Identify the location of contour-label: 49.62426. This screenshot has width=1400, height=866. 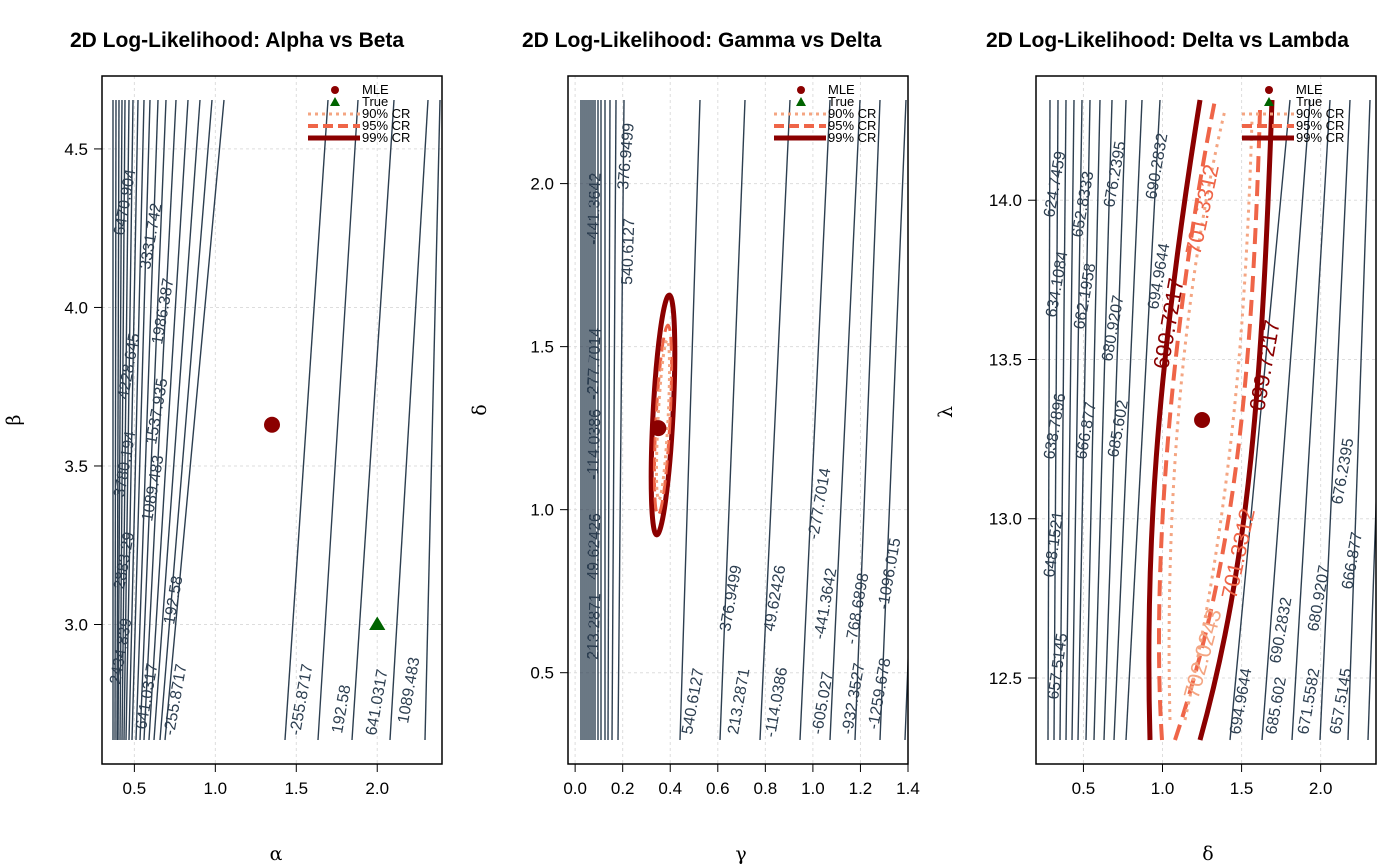
(594, 546).